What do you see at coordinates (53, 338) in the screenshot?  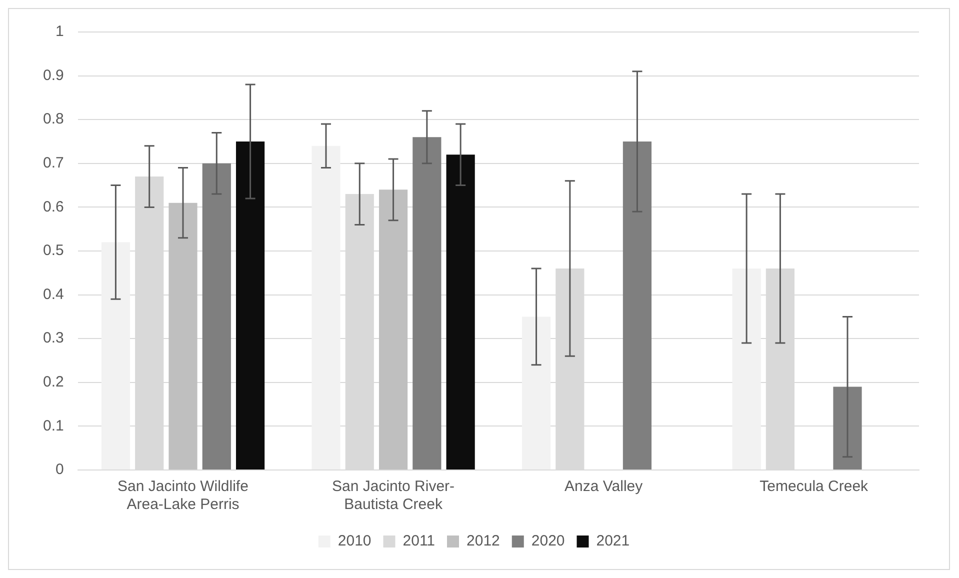 I see `y-tick-label: 0.3` at bounding box center [53, 338].